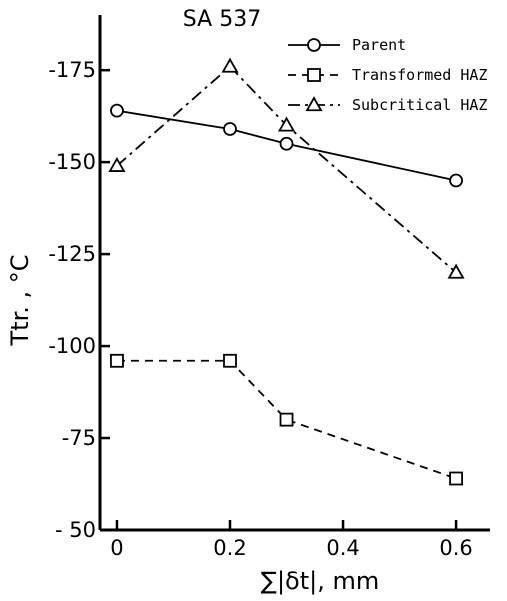 The width and height of the screenshot is (507, 601). I want to click on y-tick-label: - 50, so click(75, 530).